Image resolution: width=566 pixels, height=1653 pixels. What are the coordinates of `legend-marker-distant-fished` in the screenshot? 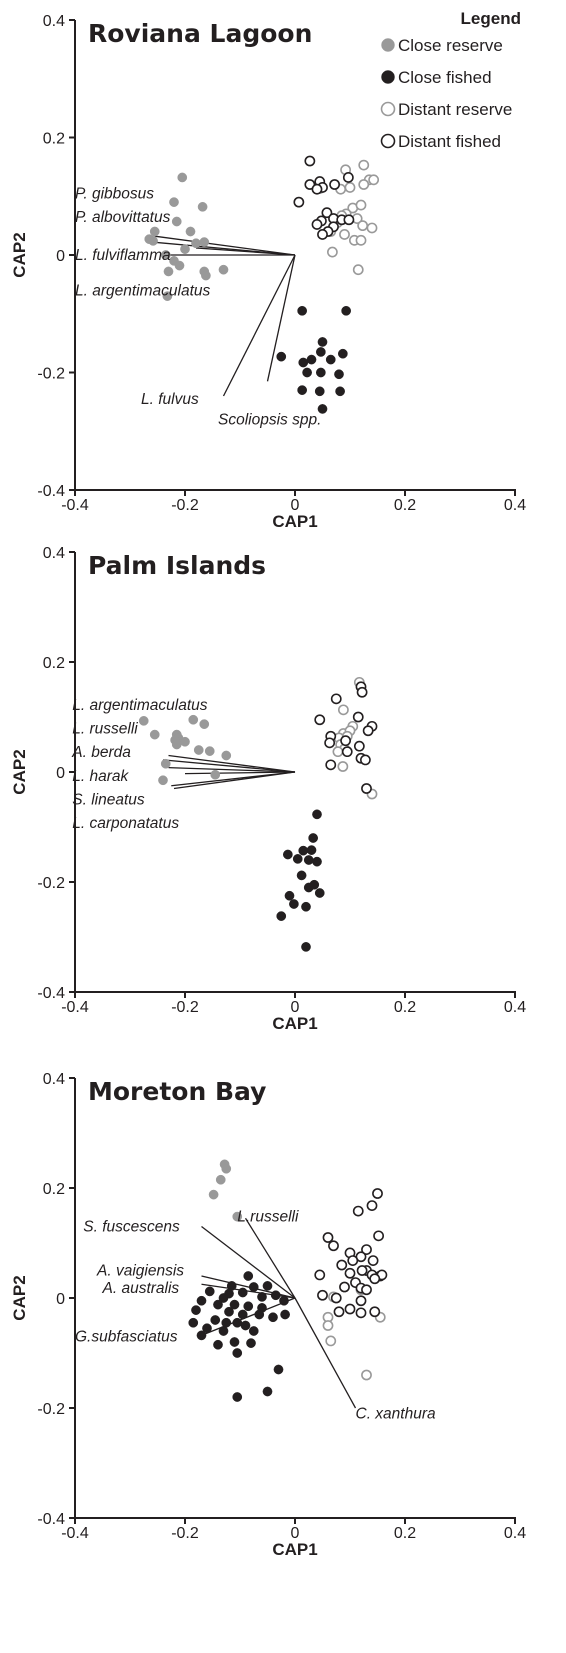 It's located at (388, 141).